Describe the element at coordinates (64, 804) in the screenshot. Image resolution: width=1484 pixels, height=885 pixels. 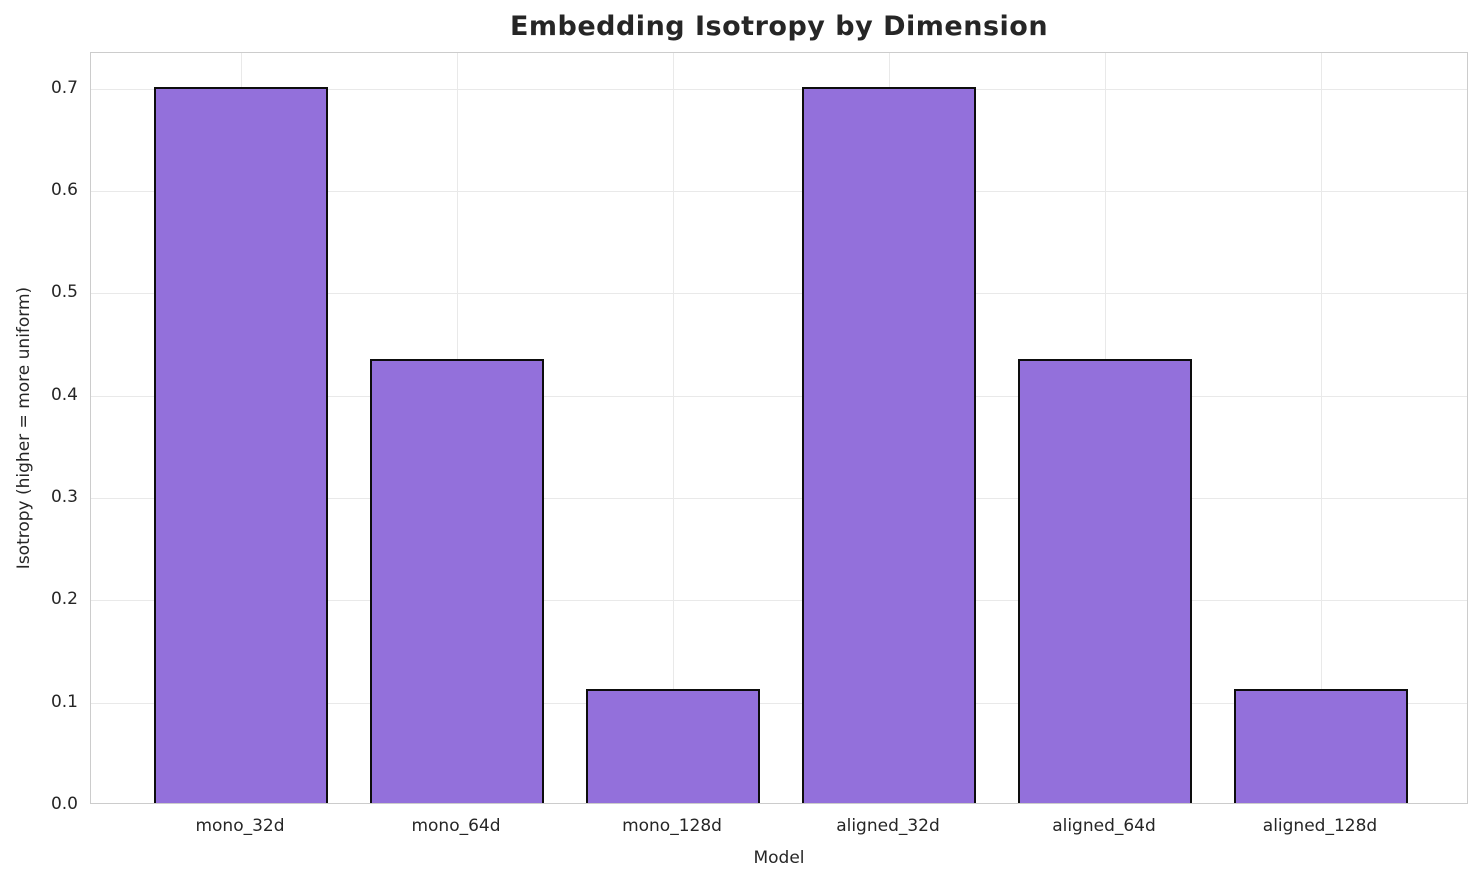
I see `y-tick-label: 0.0` at that location.